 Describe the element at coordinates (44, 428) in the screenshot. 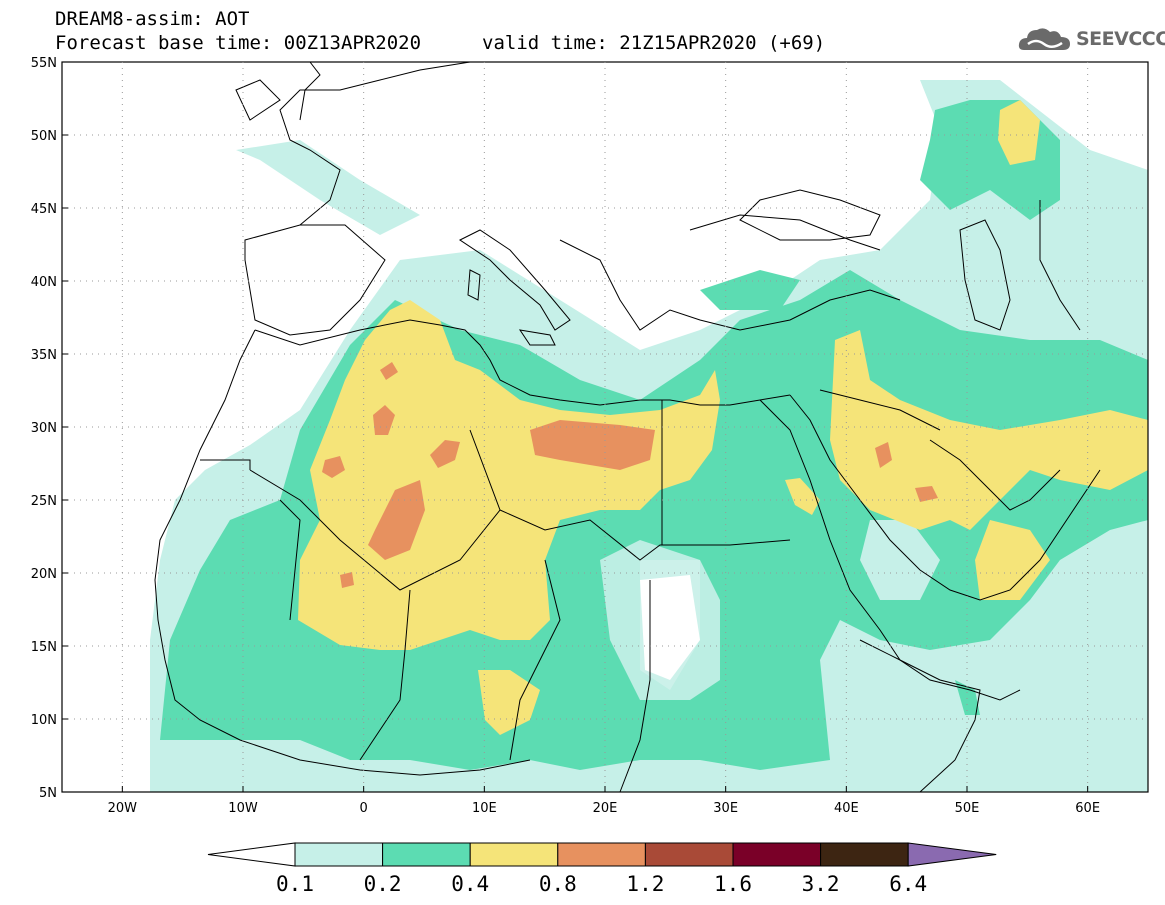

I see `lat-tick-label: 30N` at that location.